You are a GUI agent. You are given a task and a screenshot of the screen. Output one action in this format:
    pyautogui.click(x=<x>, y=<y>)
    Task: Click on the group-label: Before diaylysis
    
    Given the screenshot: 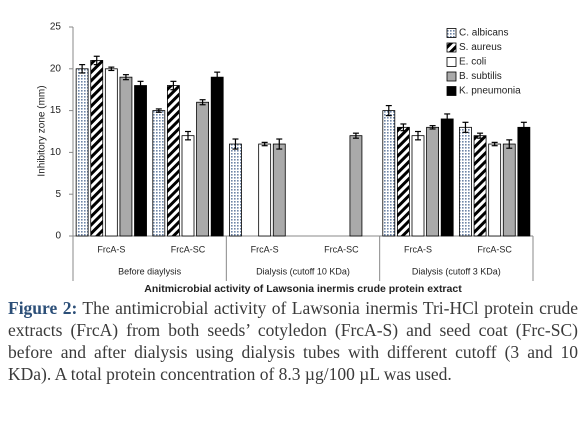 What is the action you would take?
    pyautogui.click(x=150, y=271)
    